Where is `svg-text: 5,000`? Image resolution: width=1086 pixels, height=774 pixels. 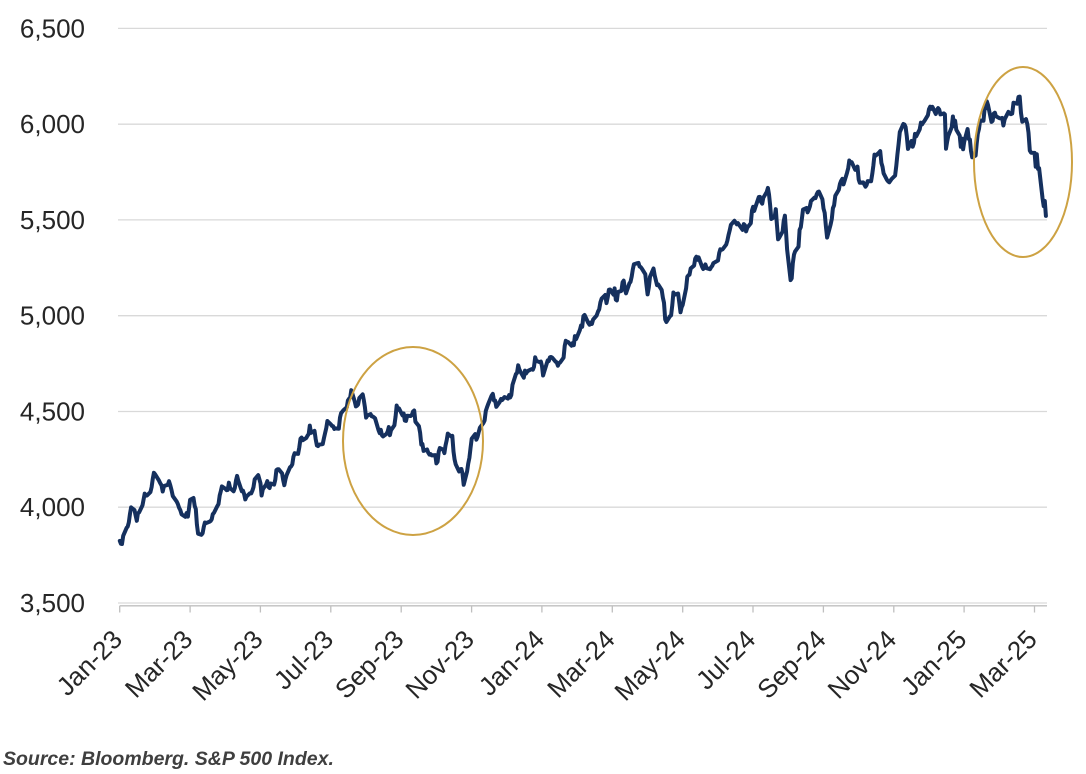 svg-text: 5,000 is located at coordinates (52, 316).